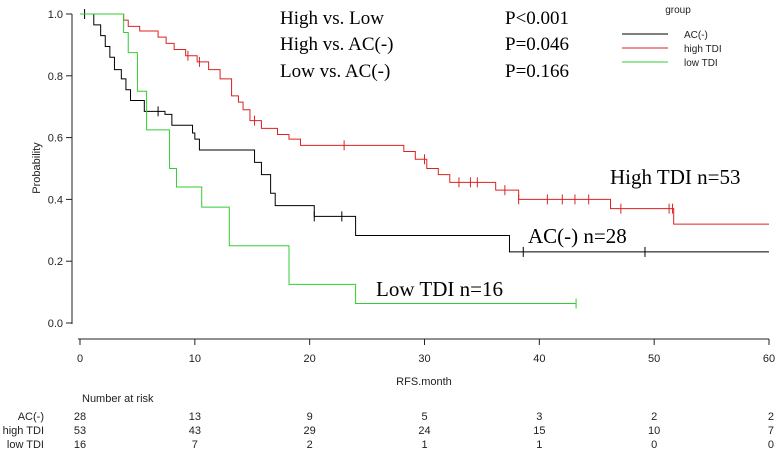 The width and height of the screenshot is (779, 453). Describe the element at coordinates (701, 63) in the screenshot. I see `legend-entry-low-tdi: low TDI` at that location.